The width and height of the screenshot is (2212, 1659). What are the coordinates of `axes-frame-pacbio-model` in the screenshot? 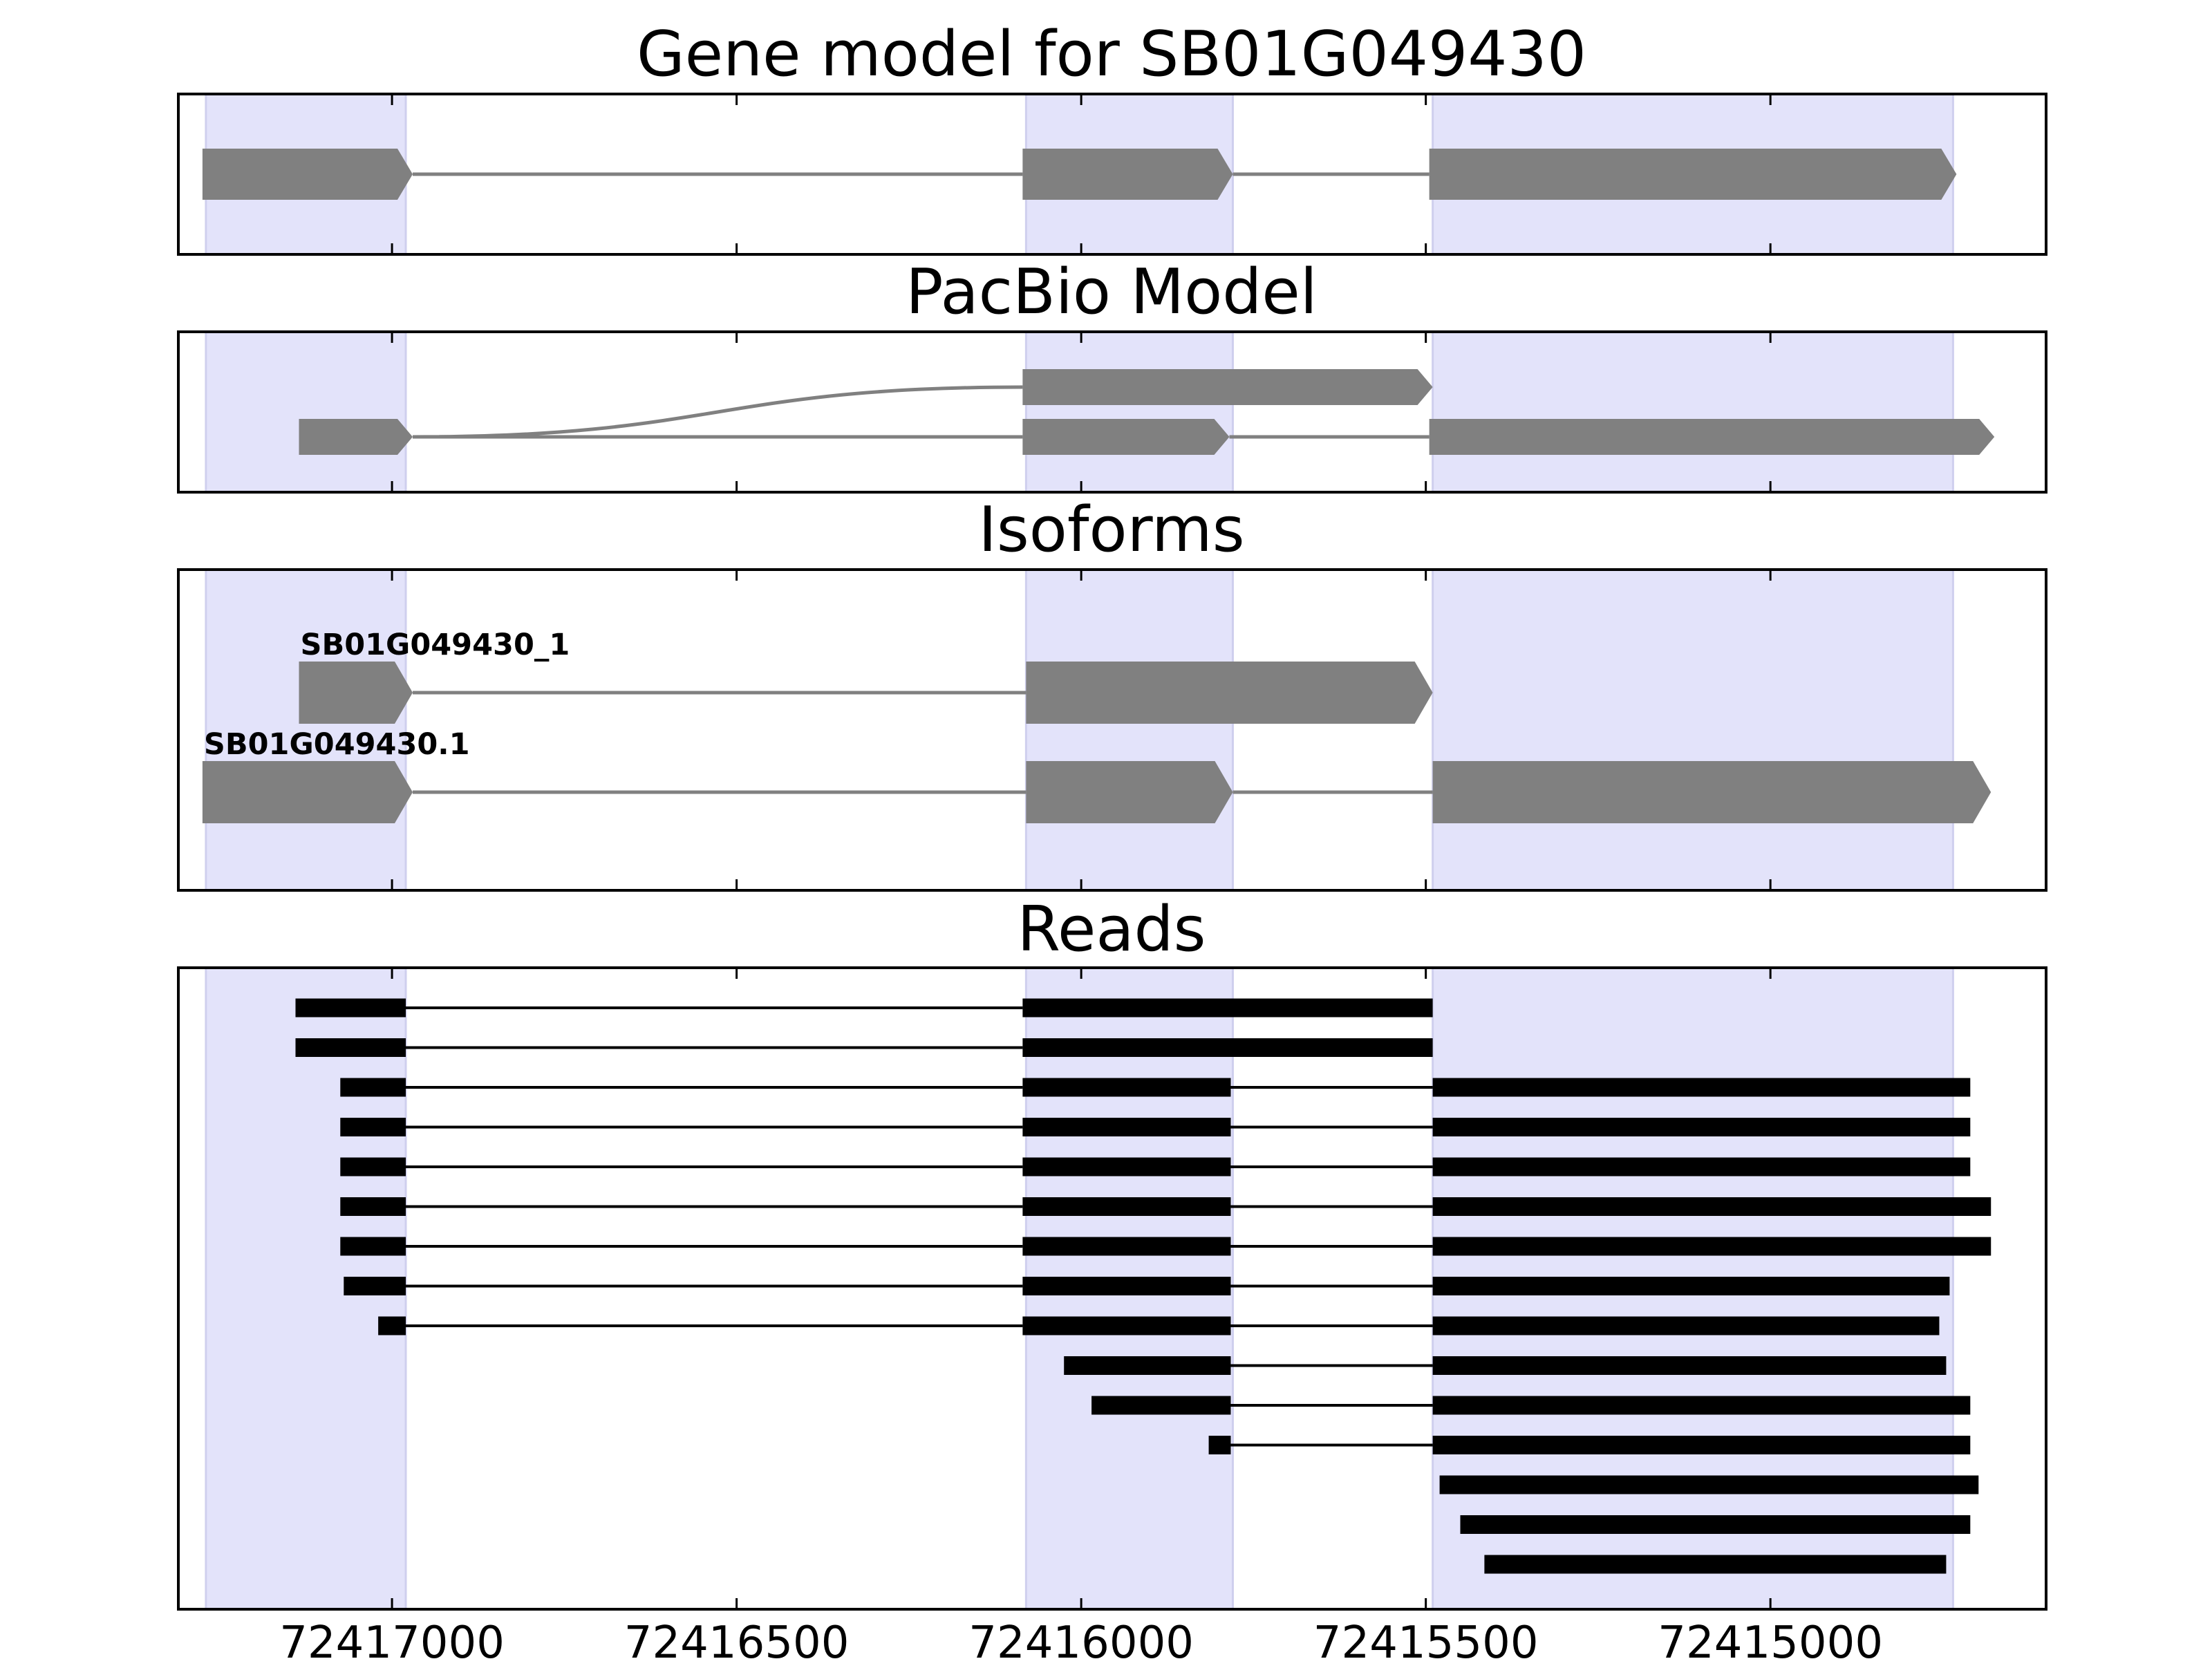 It's located at (1112, 412).